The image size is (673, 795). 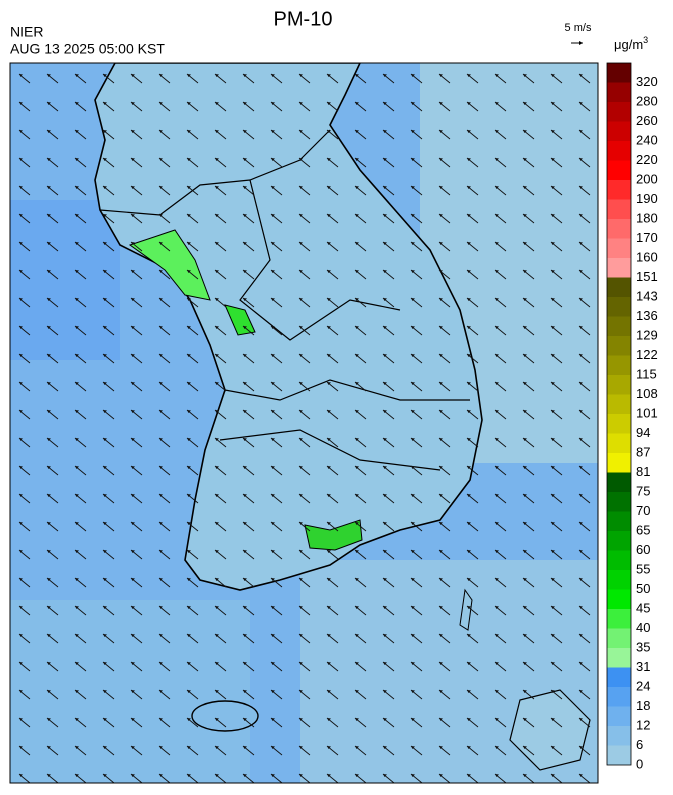 What do you see at coordinates (647, 276) in the screenshot?
I see `colorbar-tick-label: 151` at bounding box center [647, 276].